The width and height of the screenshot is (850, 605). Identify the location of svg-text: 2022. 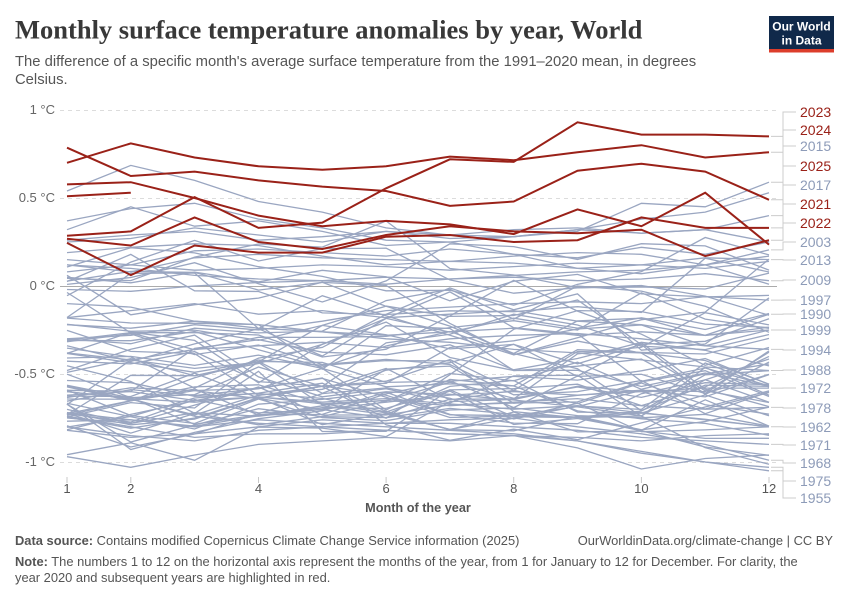
(815, 223).